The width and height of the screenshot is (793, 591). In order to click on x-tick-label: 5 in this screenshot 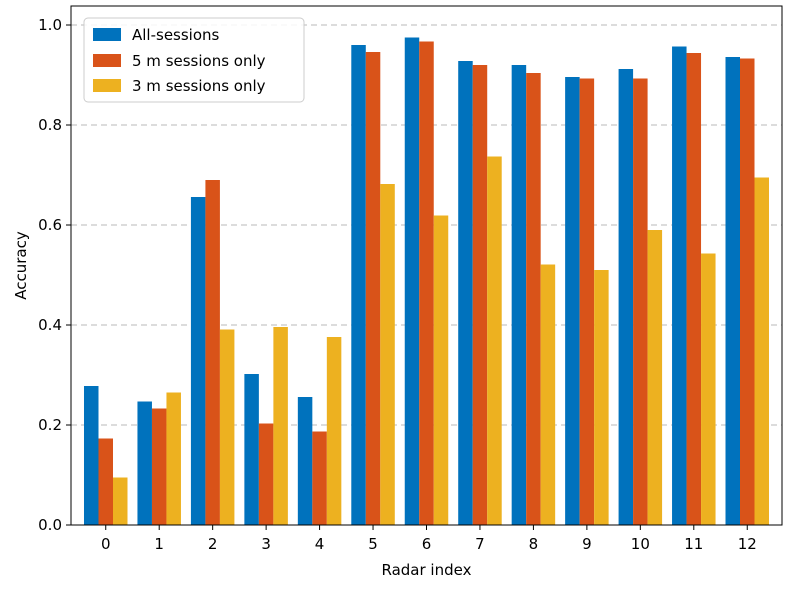, I will do `click(373, 544)`.